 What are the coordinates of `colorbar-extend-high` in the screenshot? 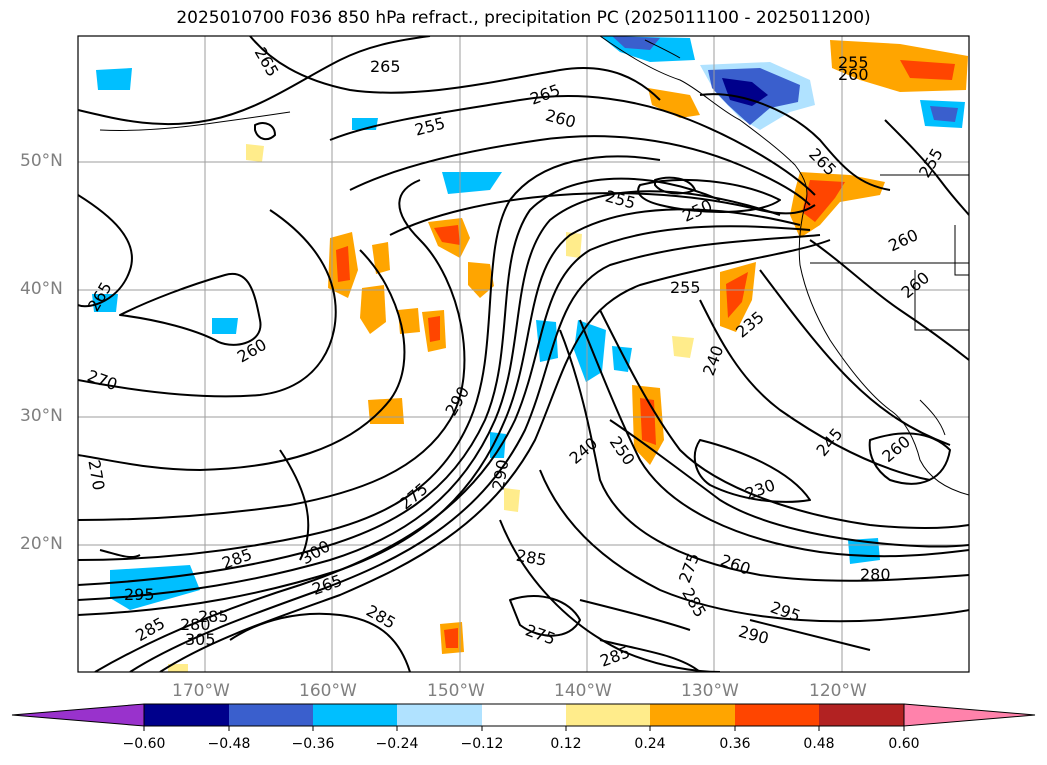 It's located at (969, 715).